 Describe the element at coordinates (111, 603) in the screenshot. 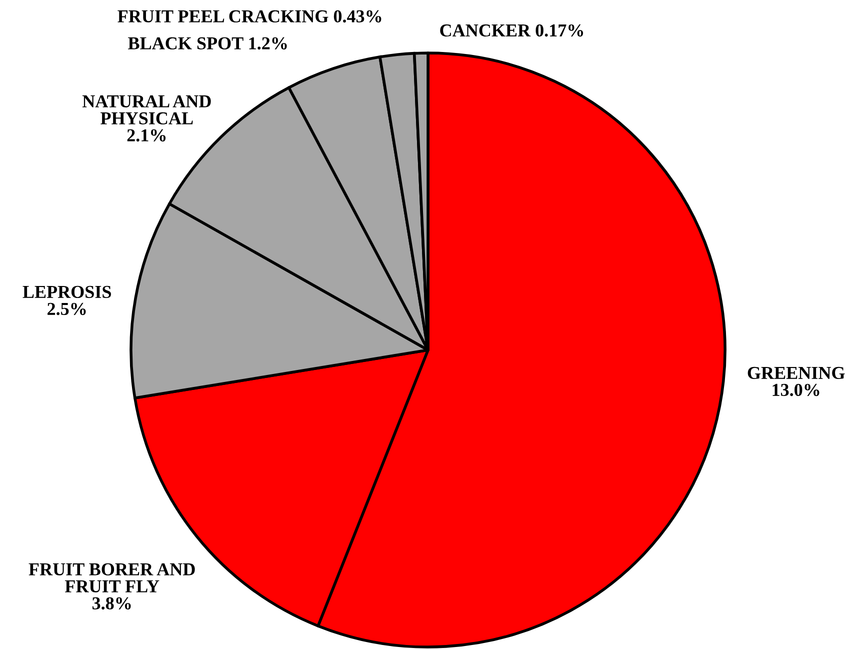

I see `data-label: 3.8%` at that location.